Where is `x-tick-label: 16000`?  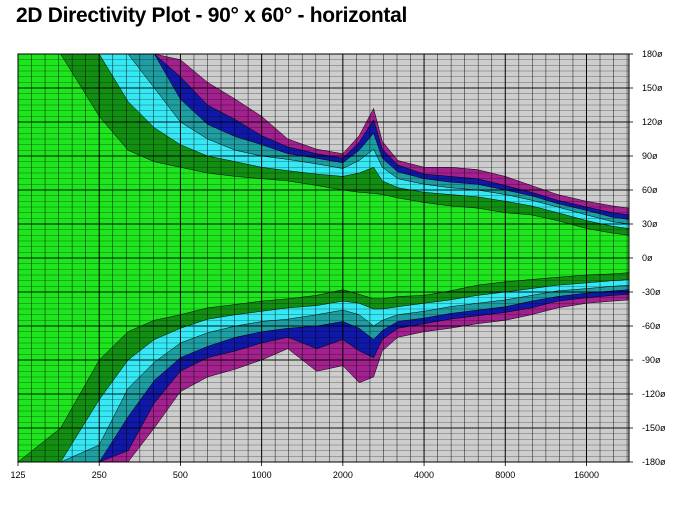
x-tick-label: 16000 is located at coordinates (586, 475).